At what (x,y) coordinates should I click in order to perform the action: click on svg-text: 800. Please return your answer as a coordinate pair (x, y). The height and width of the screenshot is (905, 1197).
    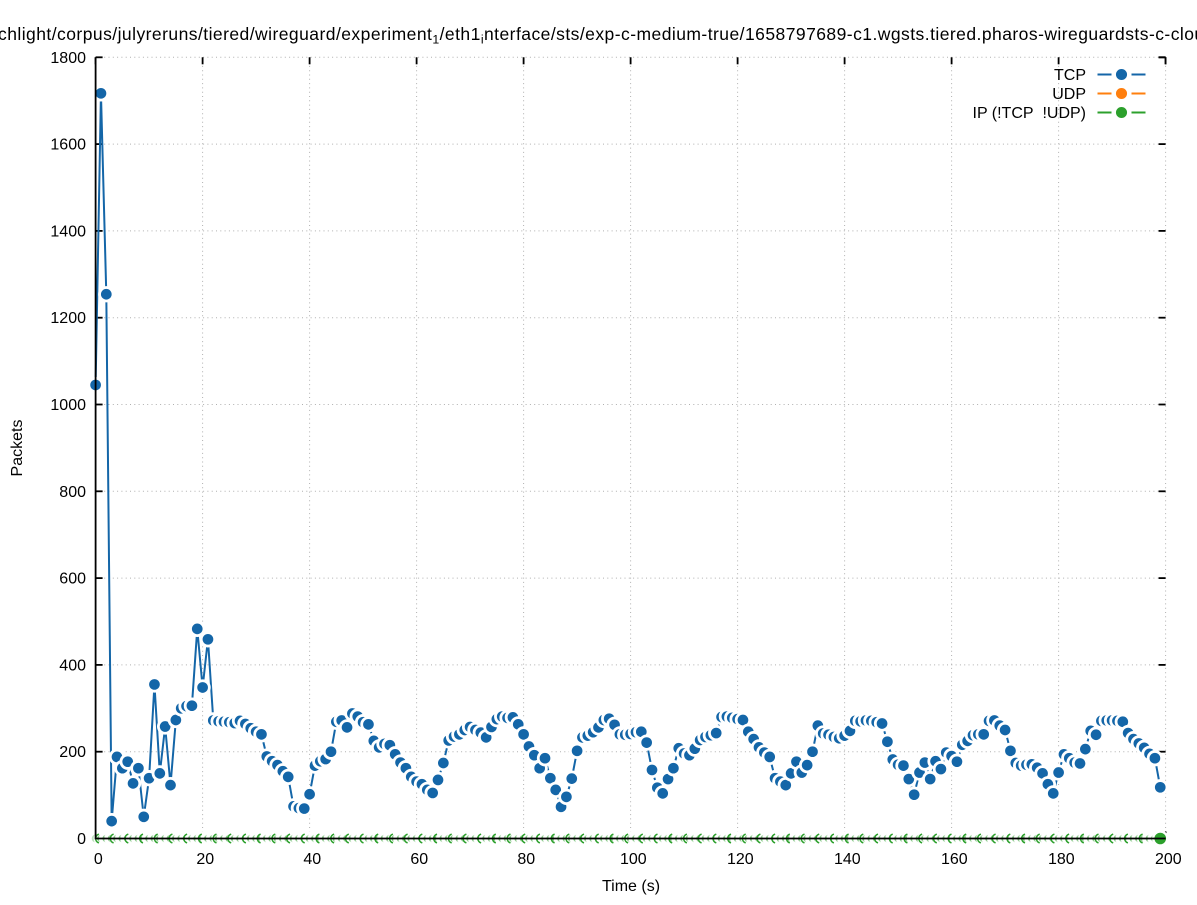
    Looking at the image, I should click on (72, 492).